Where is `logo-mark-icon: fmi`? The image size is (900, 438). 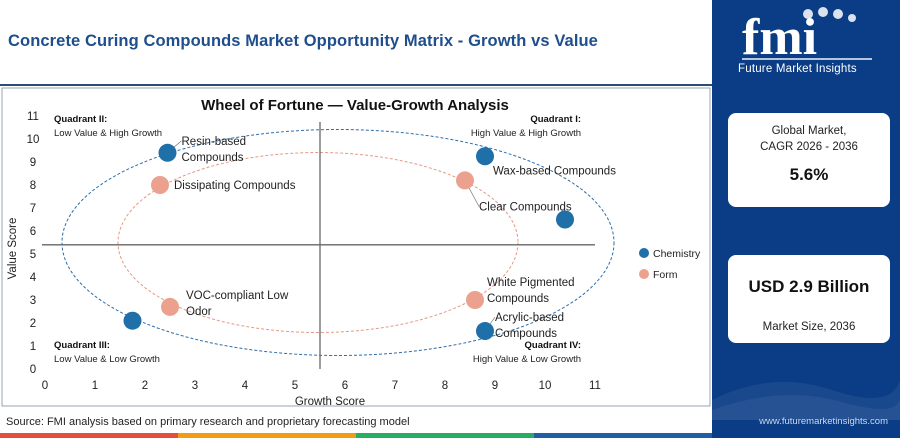 logo-mark-icon: fmi is located at coordinates (779, 37).